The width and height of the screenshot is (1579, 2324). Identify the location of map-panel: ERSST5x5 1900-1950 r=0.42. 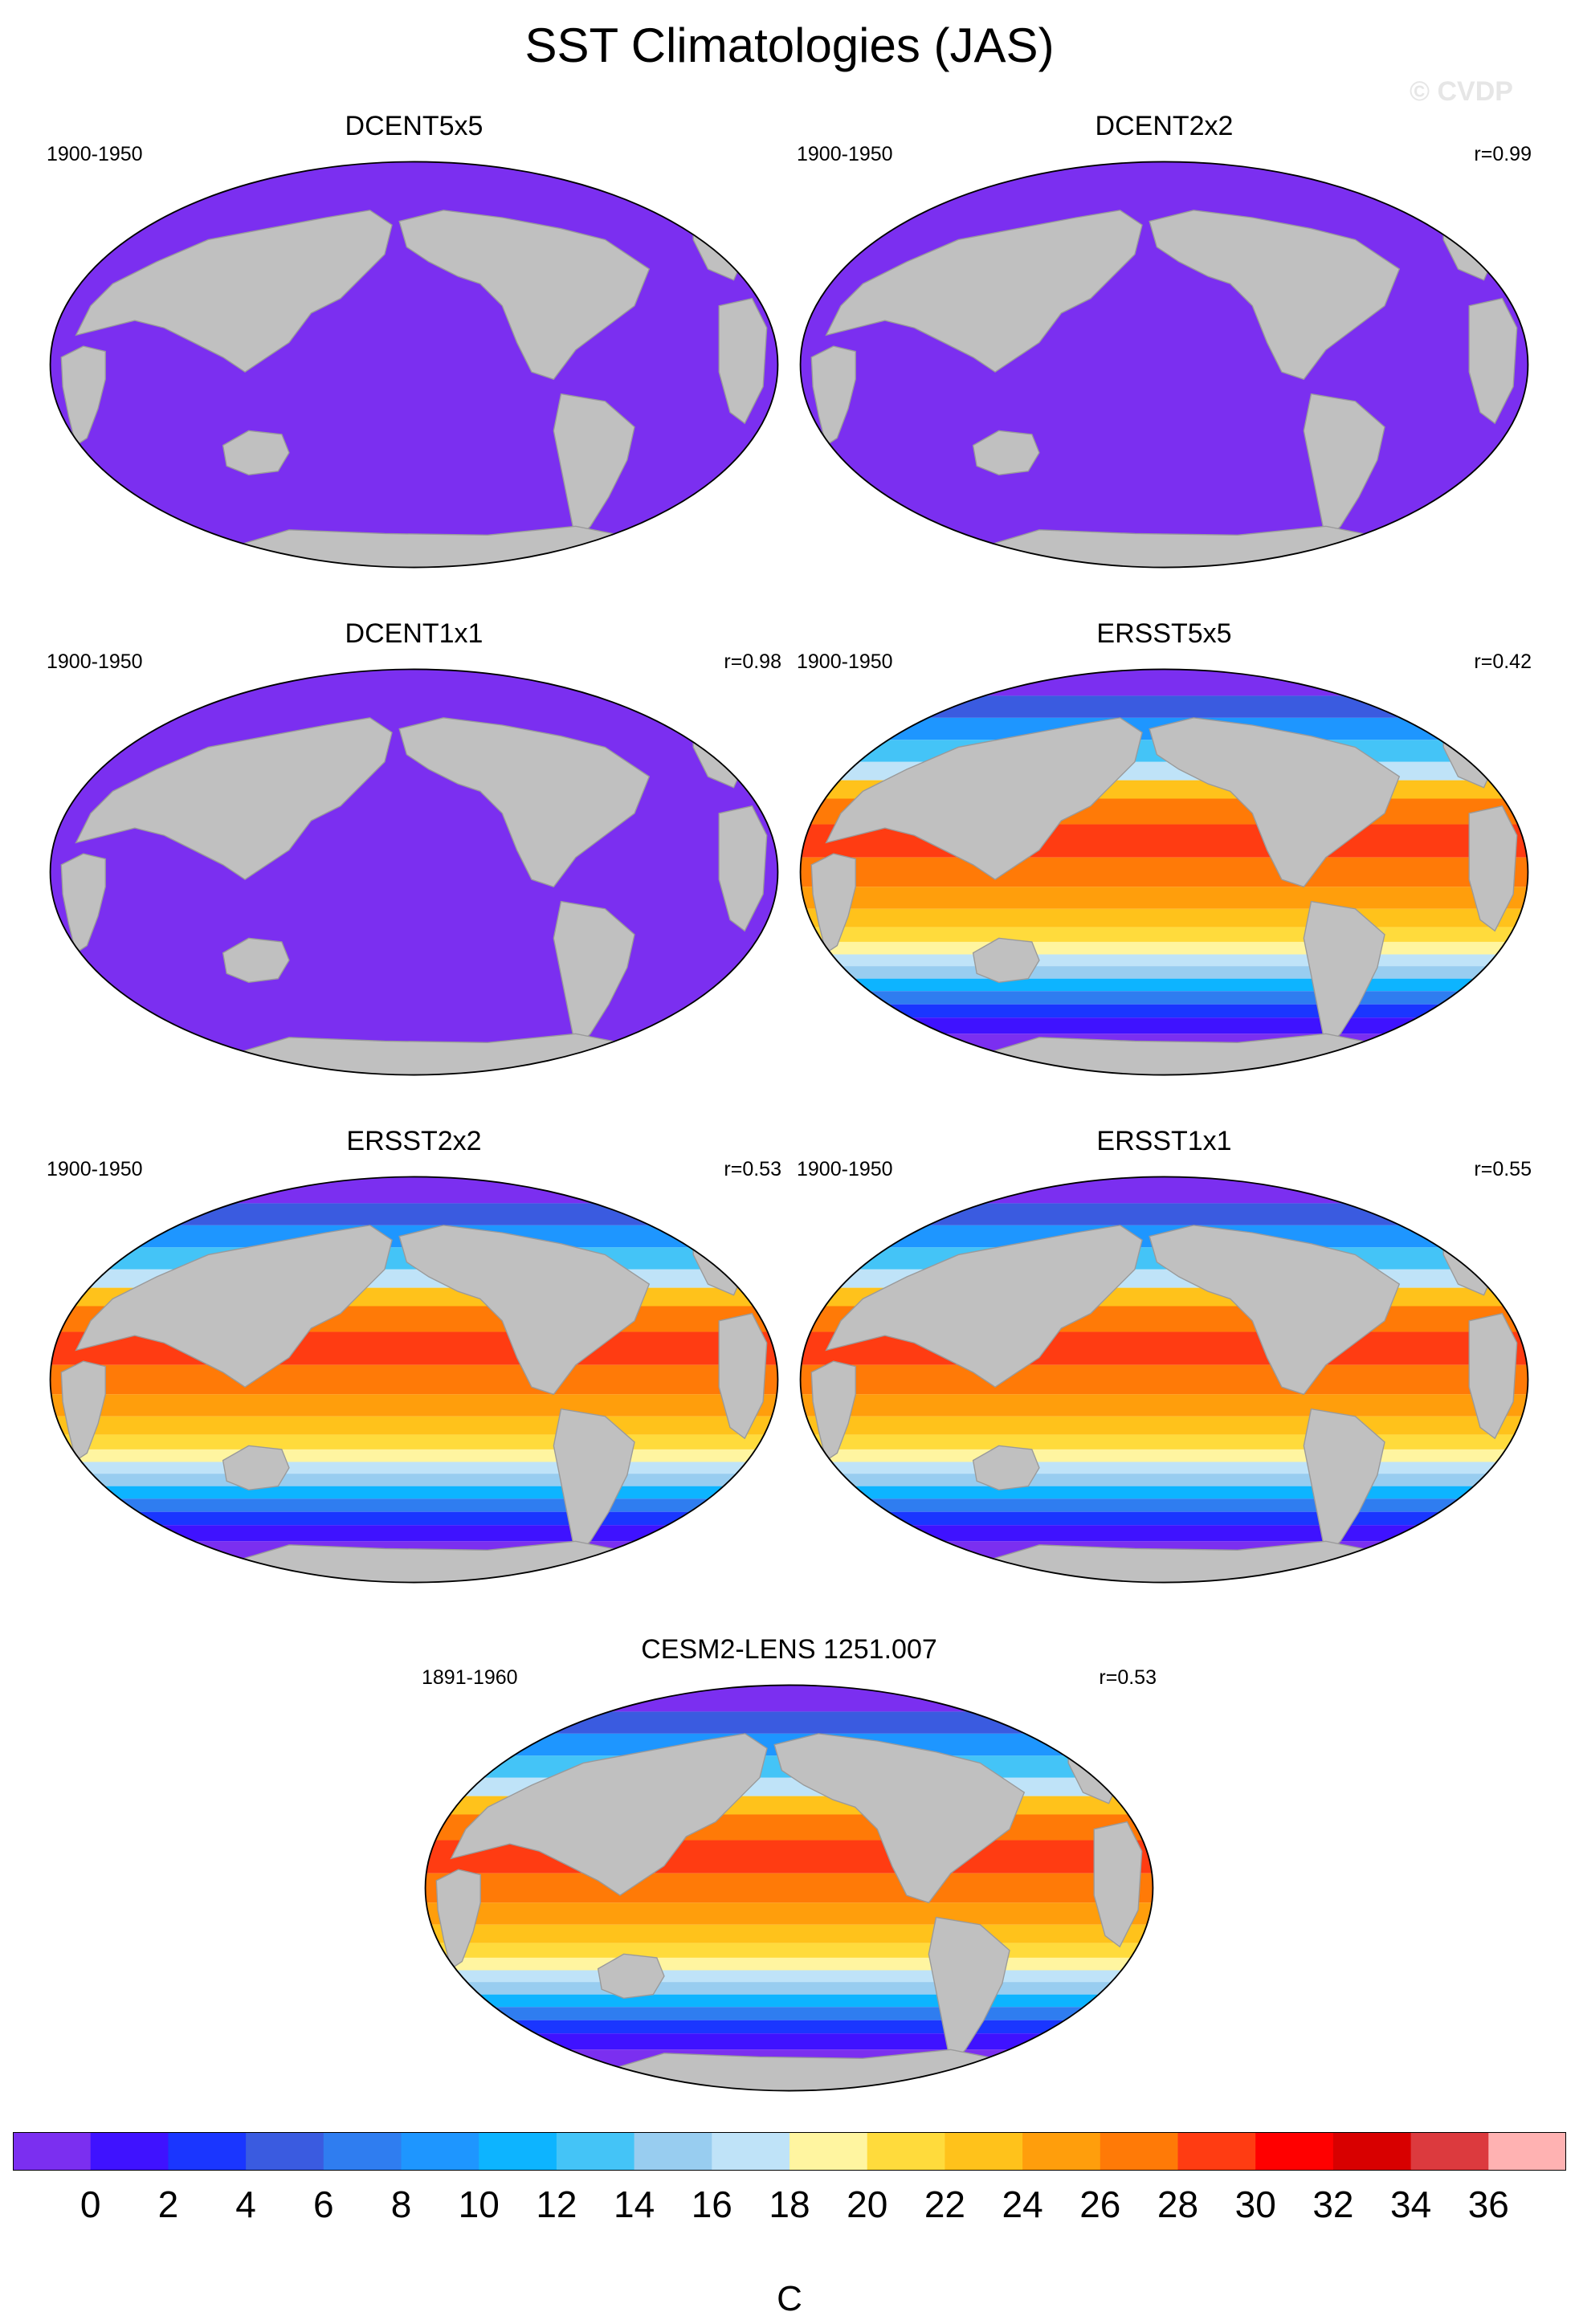
(1164, 847).